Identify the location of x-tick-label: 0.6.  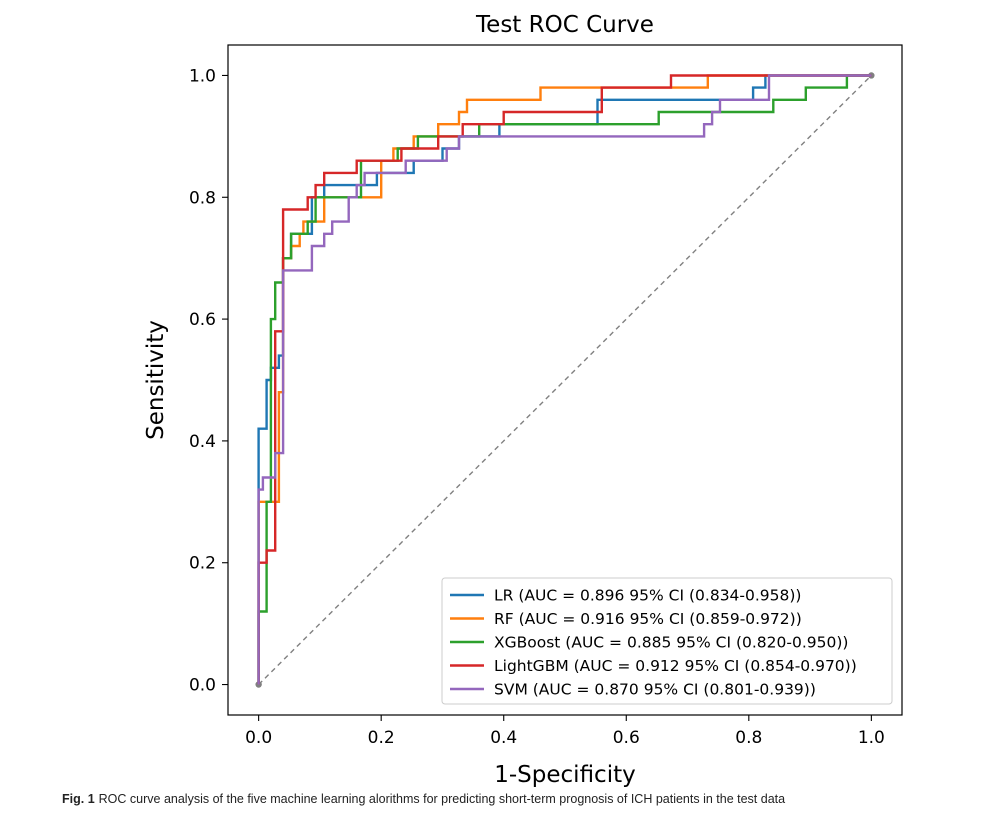
(626, 738).